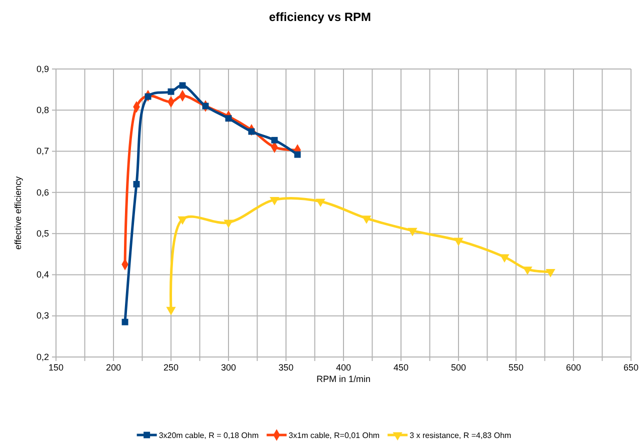 Image resolution: width=640 pixels, height=442 pixels. What do you see at coordinates (42, 110) in the screenshot?
I see `y-tick-label: 0,8` at bounding box center [42, 110].